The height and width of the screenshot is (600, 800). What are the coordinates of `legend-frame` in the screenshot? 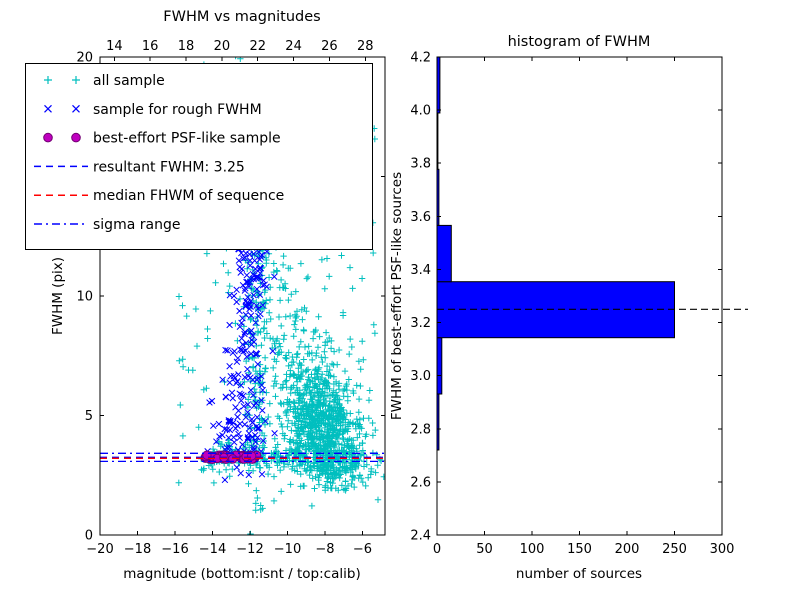 It's located at (199, 156).